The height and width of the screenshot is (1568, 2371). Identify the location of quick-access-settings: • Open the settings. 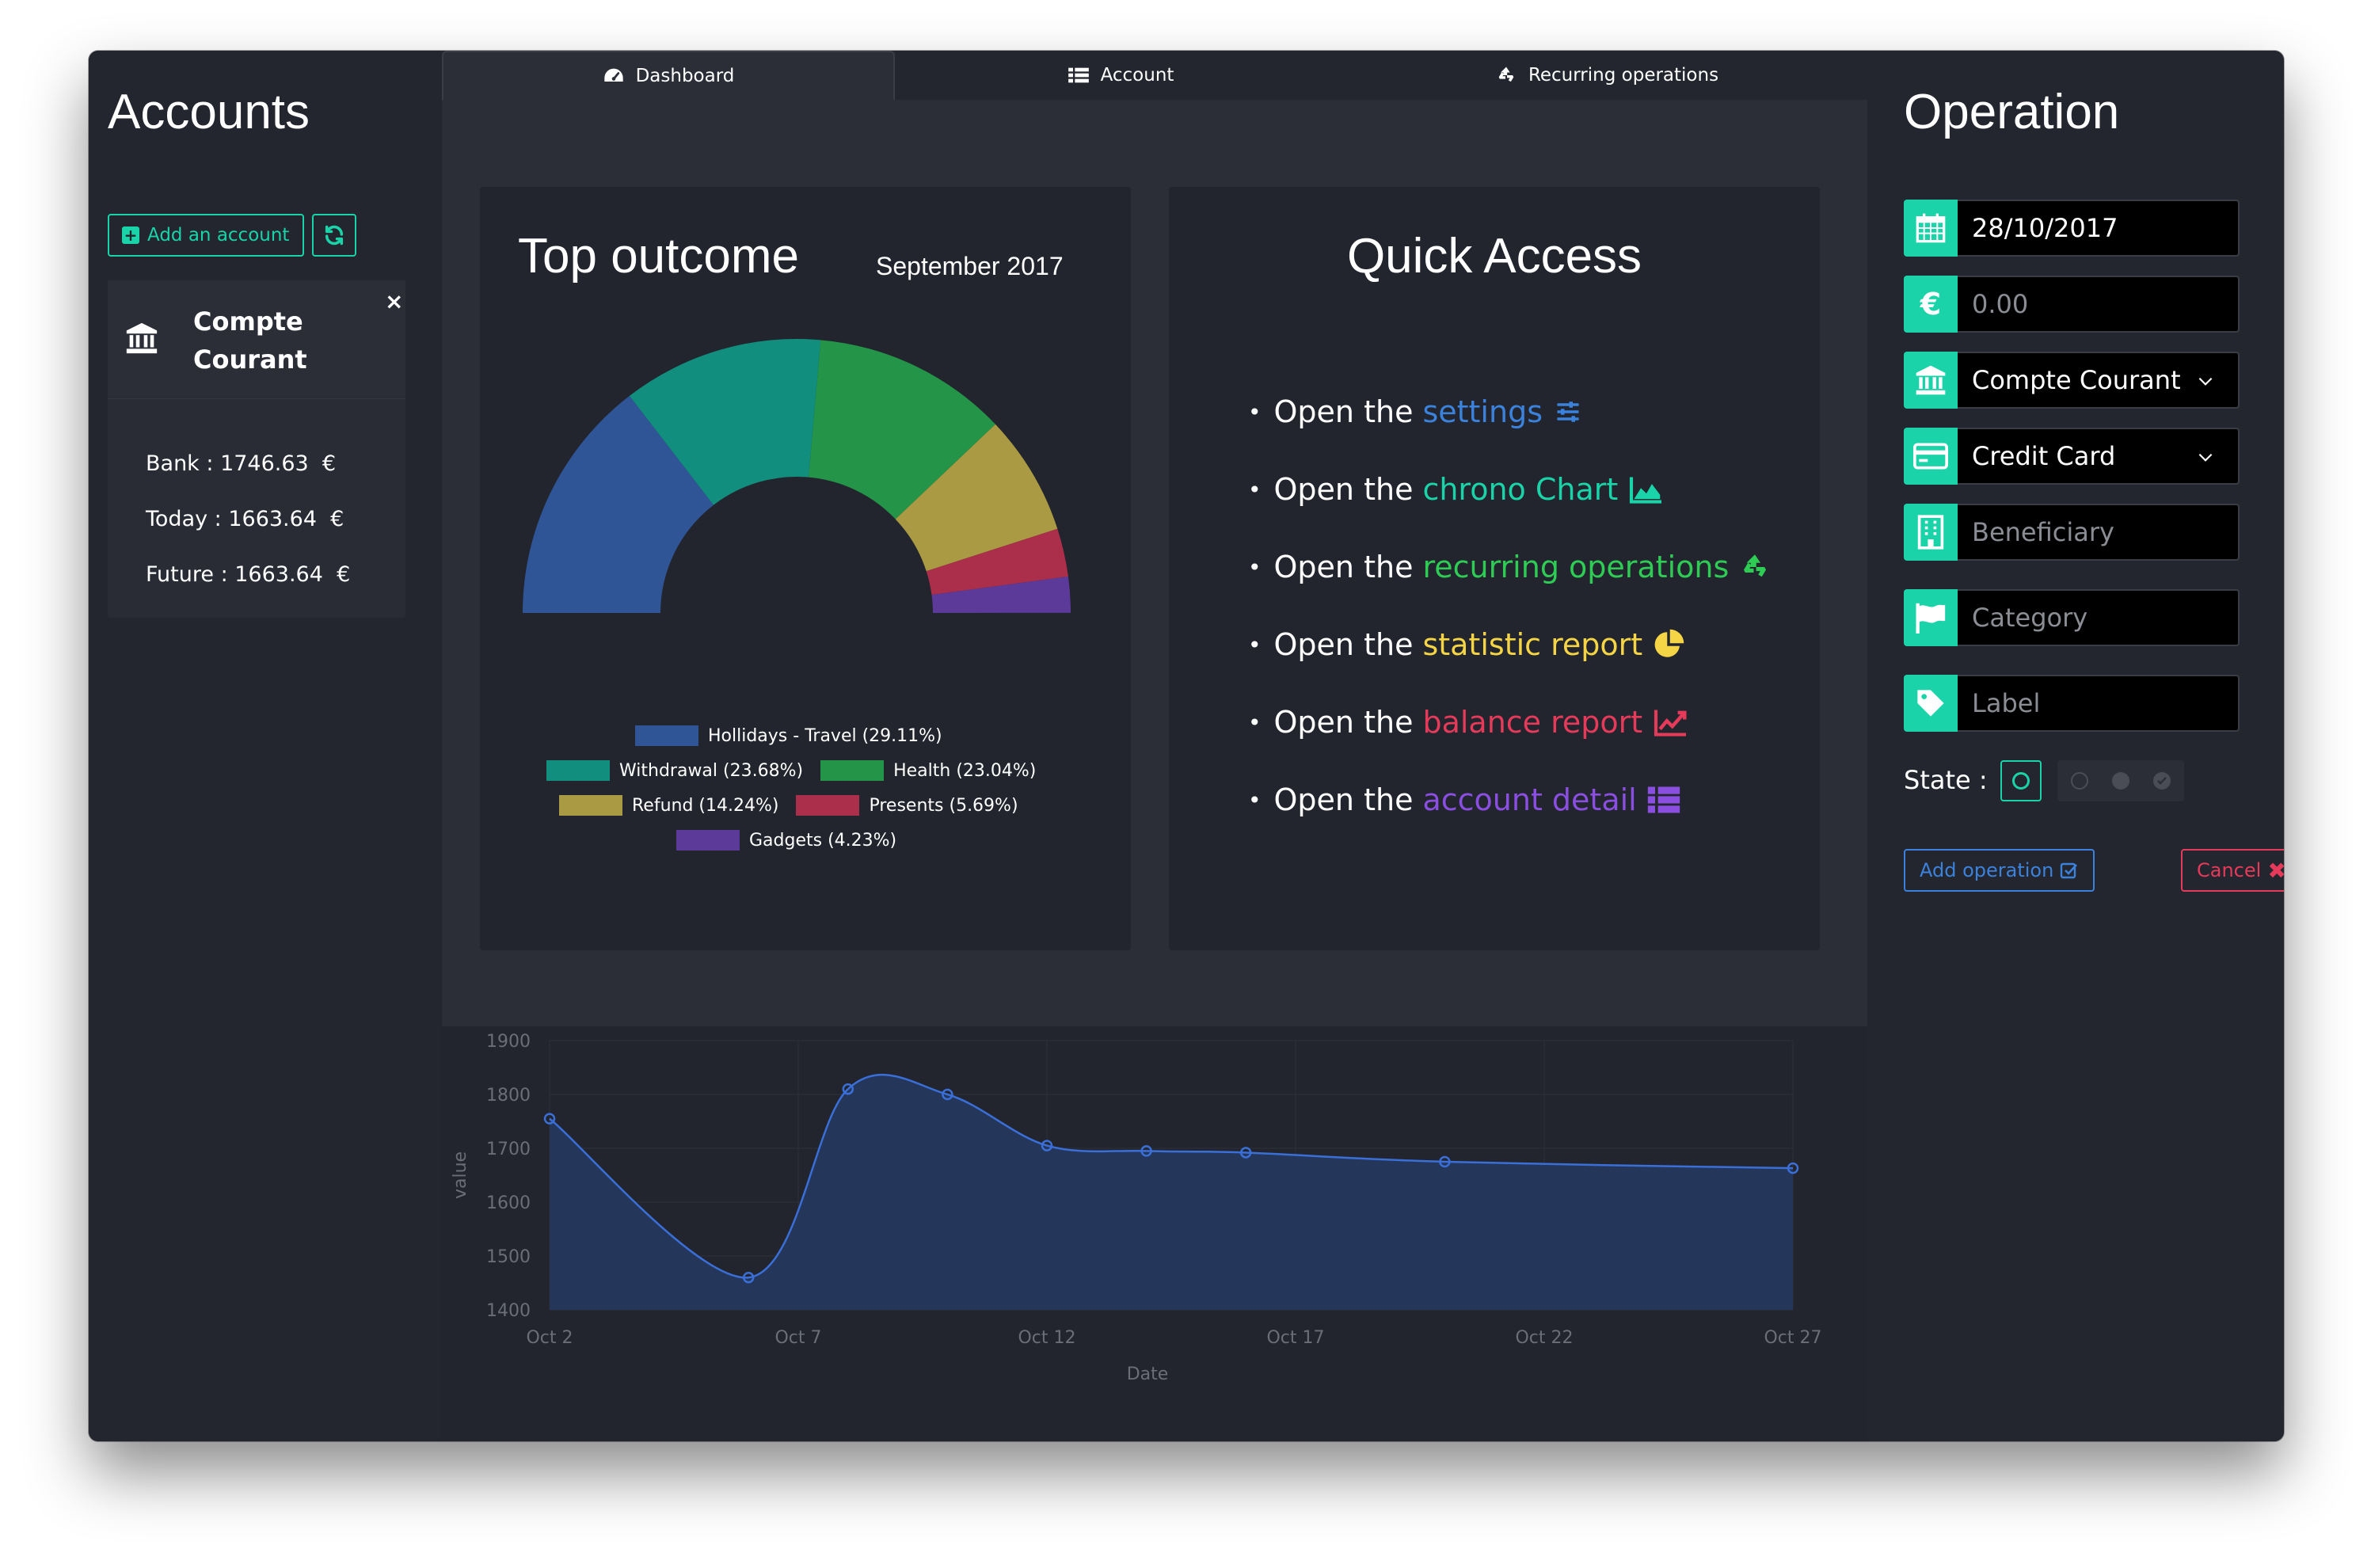
(1416, 411).